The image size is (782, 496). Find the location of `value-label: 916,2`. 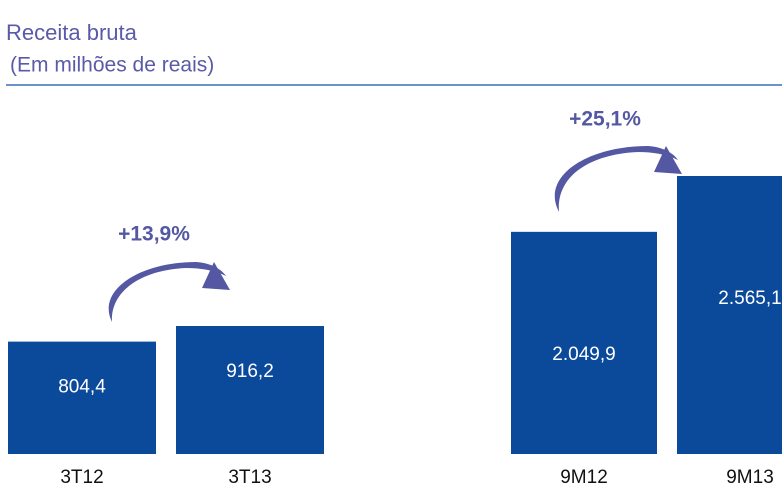

value-label: 916,2 is located at coordinates (250, 371).